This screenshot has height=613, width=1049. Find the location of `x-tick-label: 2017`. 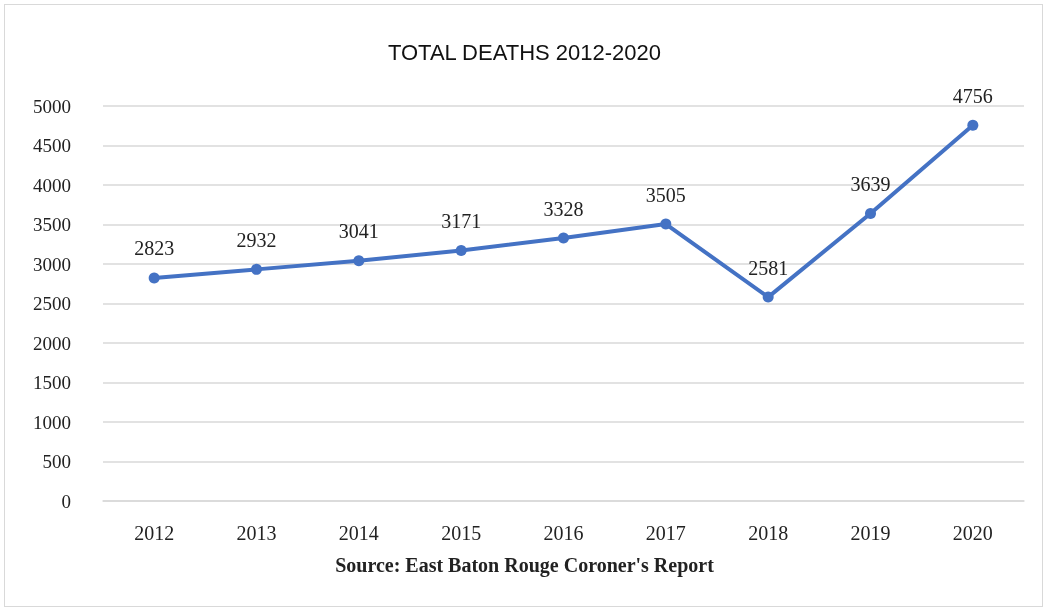

x-tick-label: 2017 is located at coordinates (665, 533).